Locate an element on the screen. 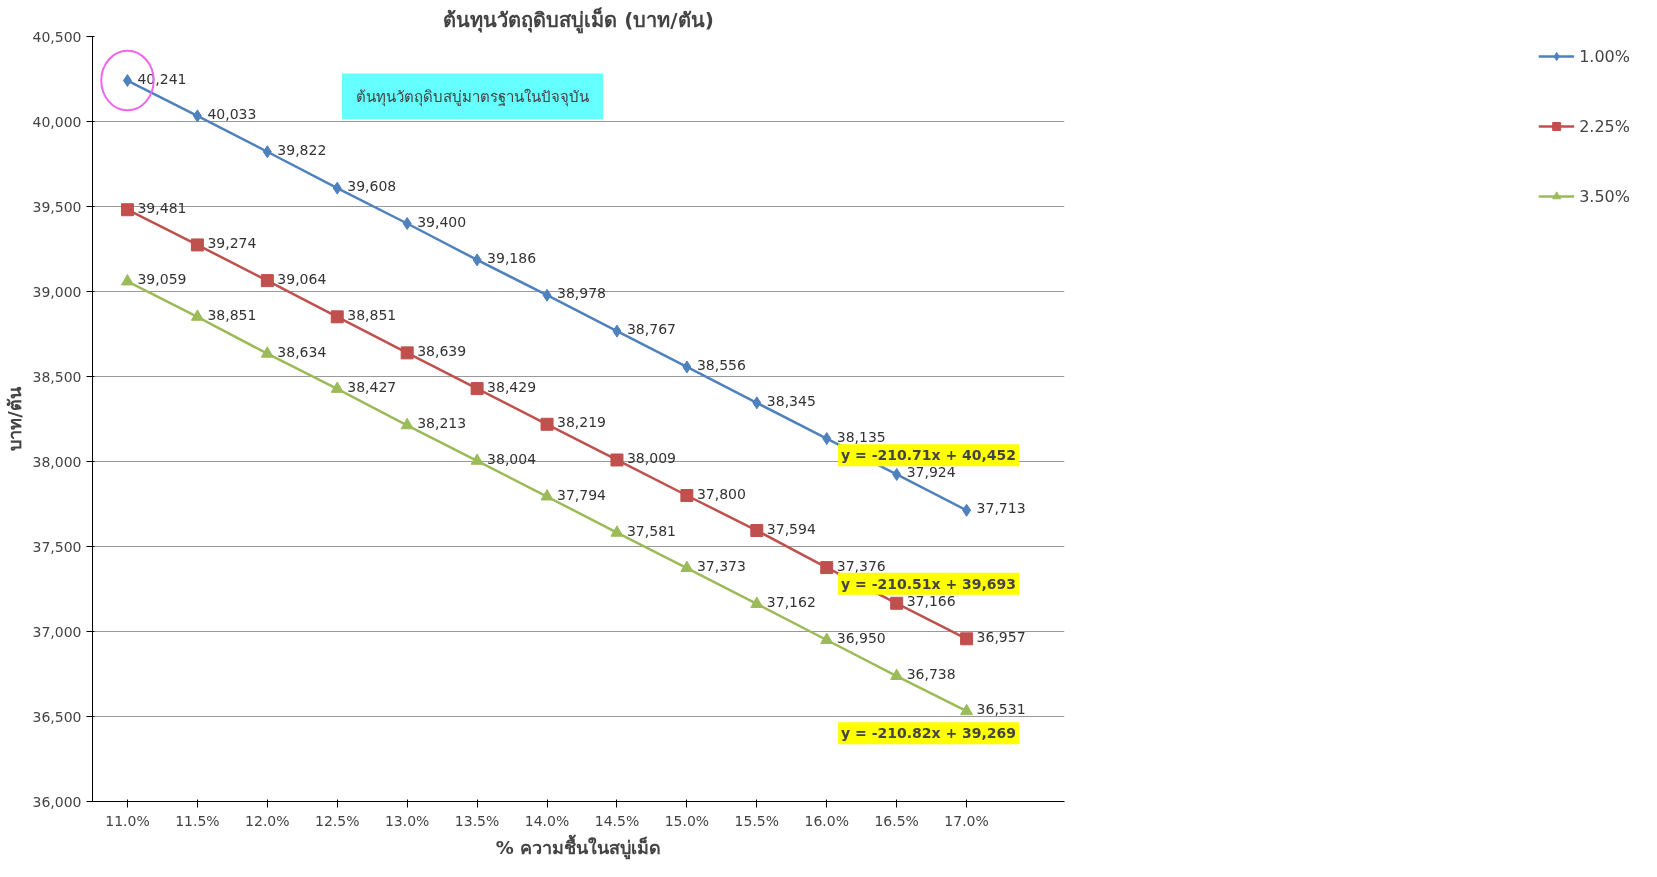 The height and width of the screenshot is (877, 1657). data-label: 39,400 is located at coordinates (442, 221).